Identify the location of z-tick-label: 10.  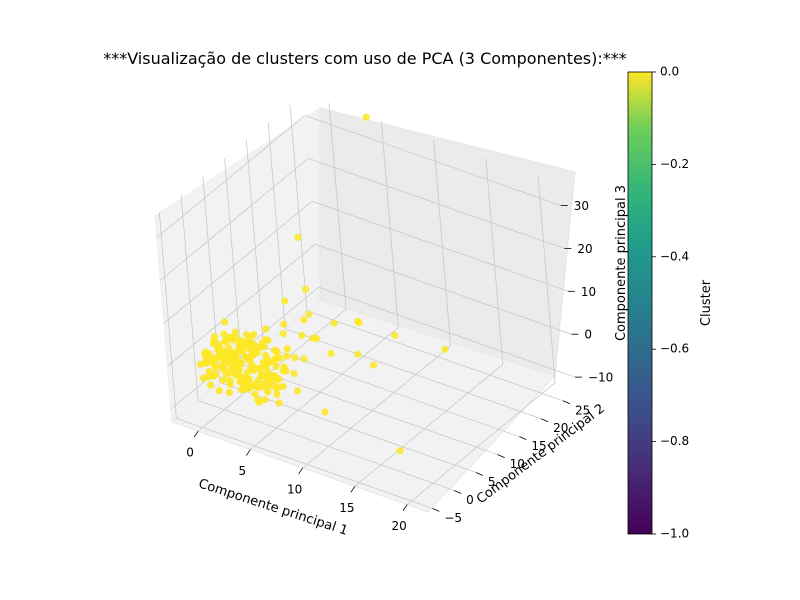
(588, 292).